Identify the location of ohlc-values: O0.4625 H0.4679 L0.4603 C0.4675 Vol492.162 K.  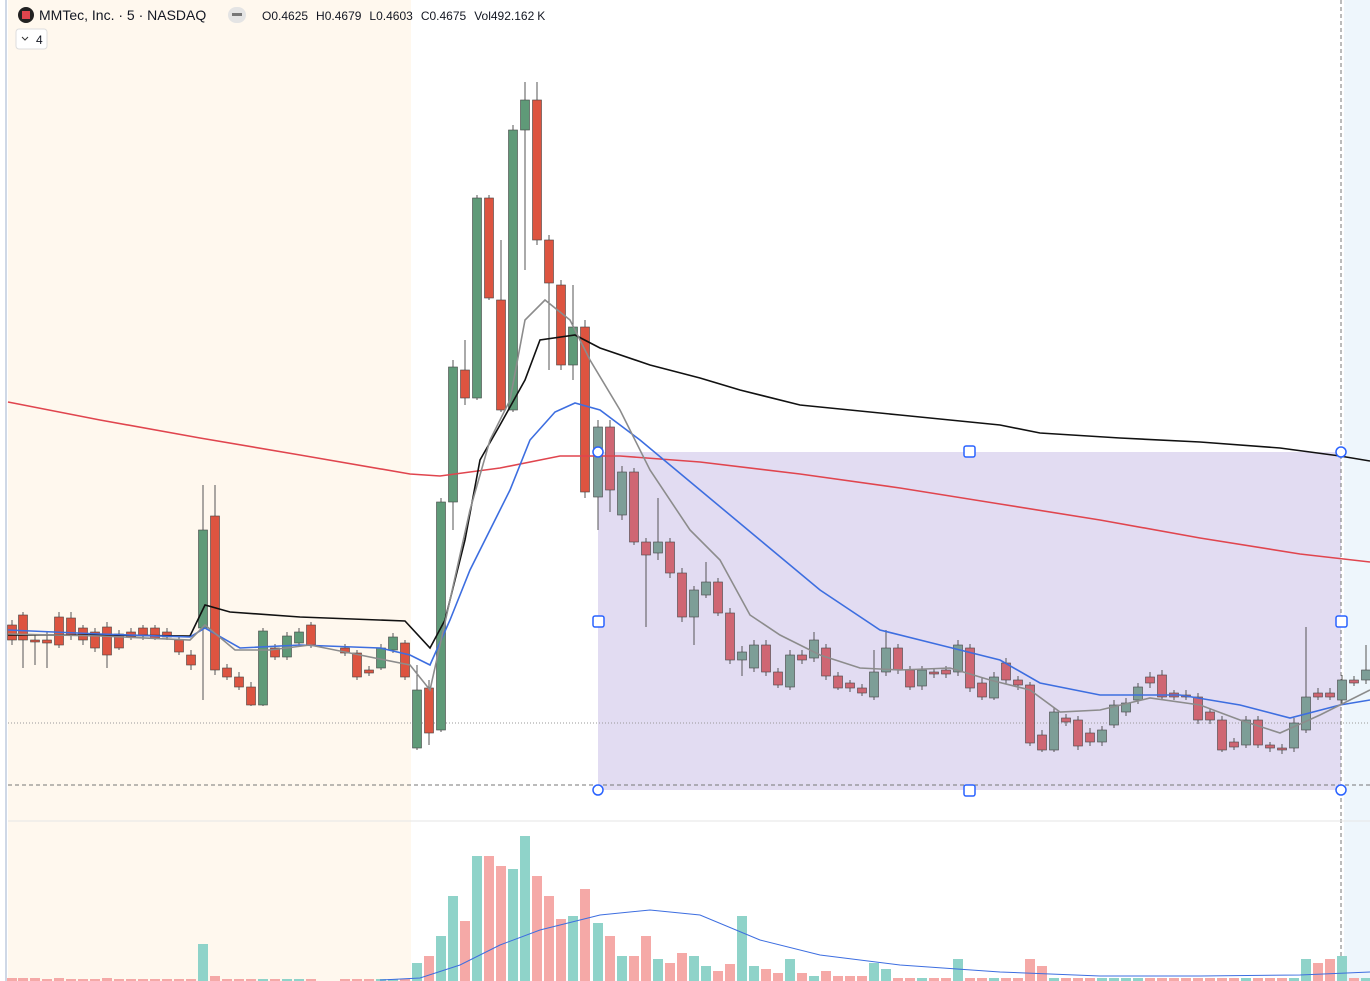
(403, 16).